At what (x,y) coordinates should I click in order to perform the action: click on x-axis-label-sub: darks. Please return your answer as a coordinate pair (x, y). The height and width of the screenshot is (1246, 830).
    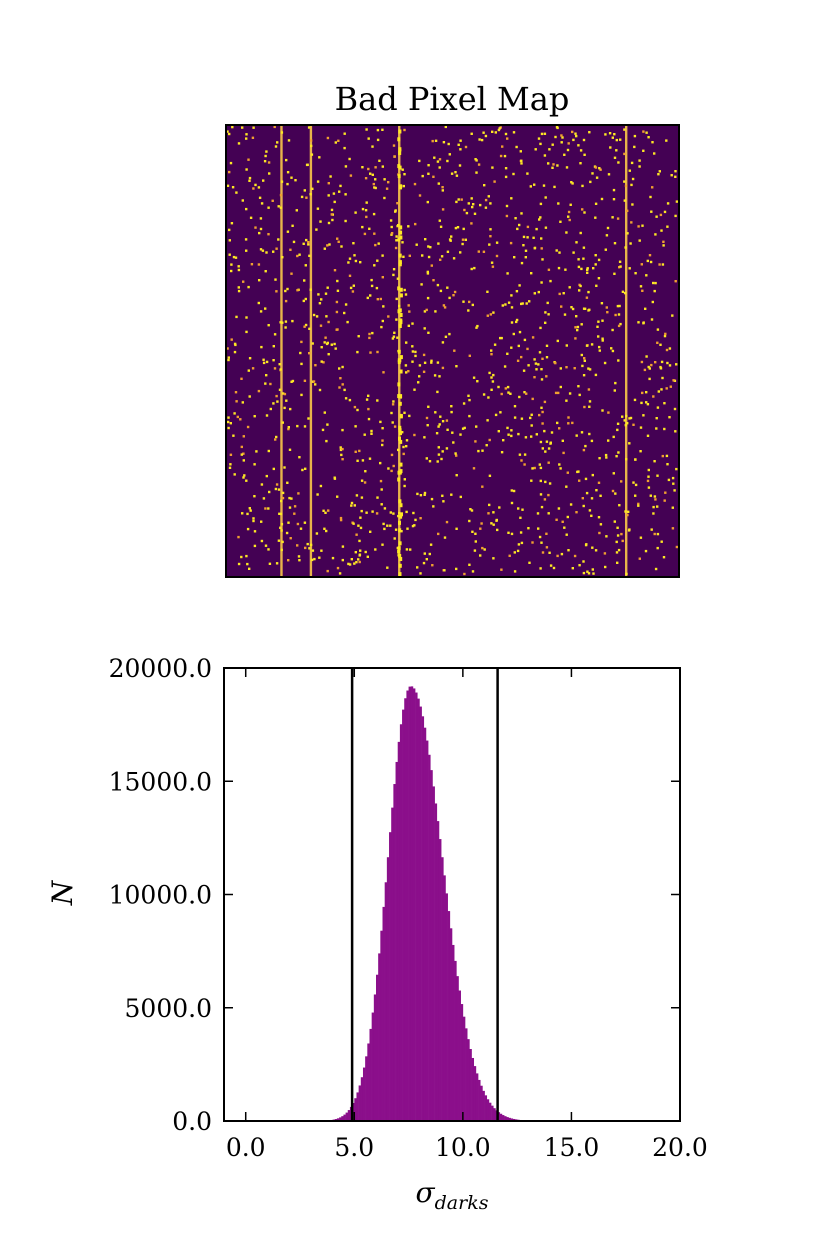
    Looking at the image, I should click on (462, 1203).